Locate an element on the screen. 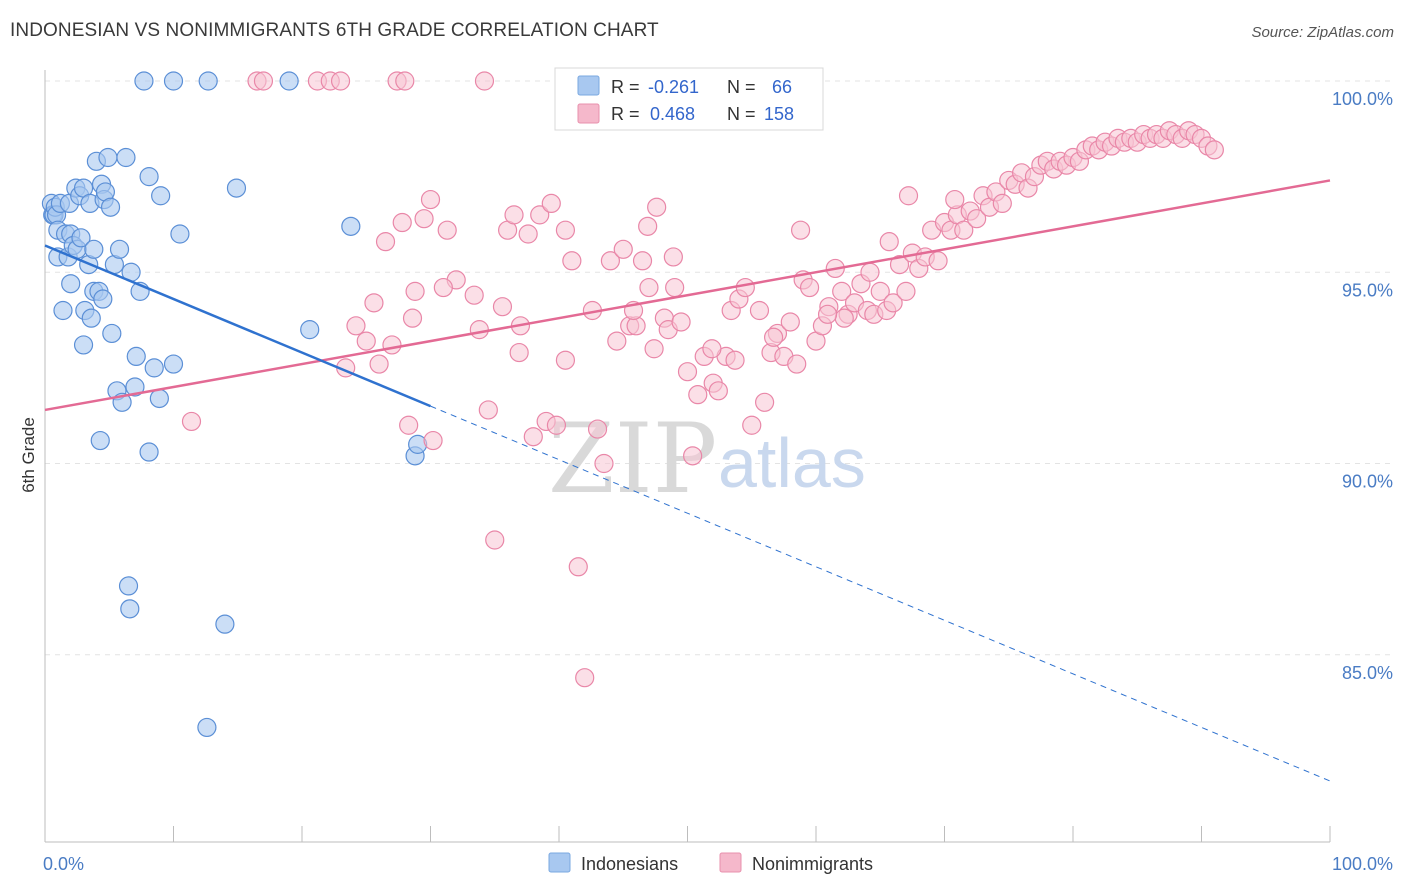 The image size is (1406, 892). indonesians-swatch is located at coordinates (588, 85).